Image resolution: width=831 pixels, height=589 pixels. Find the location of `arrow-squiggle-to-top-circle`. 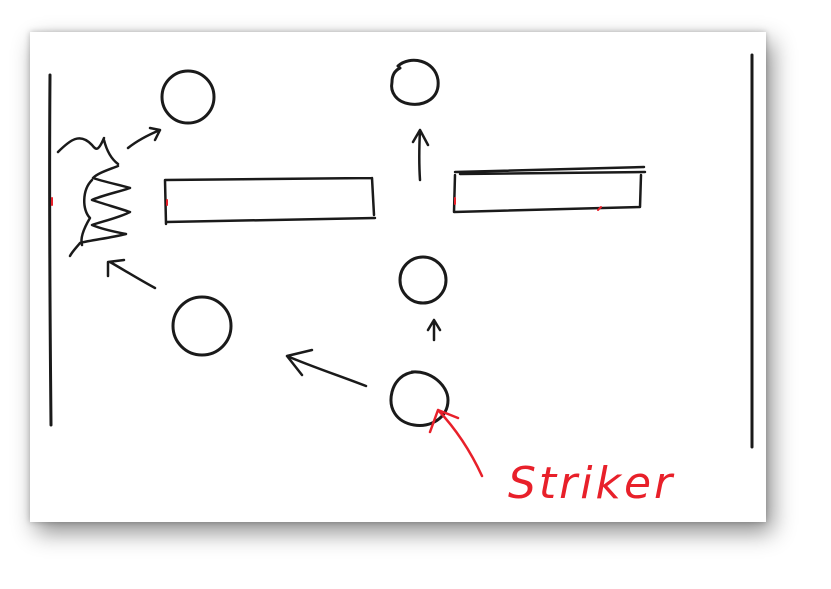

arrow-squiggle-to-top-circle is located at coordinates (144, 138).